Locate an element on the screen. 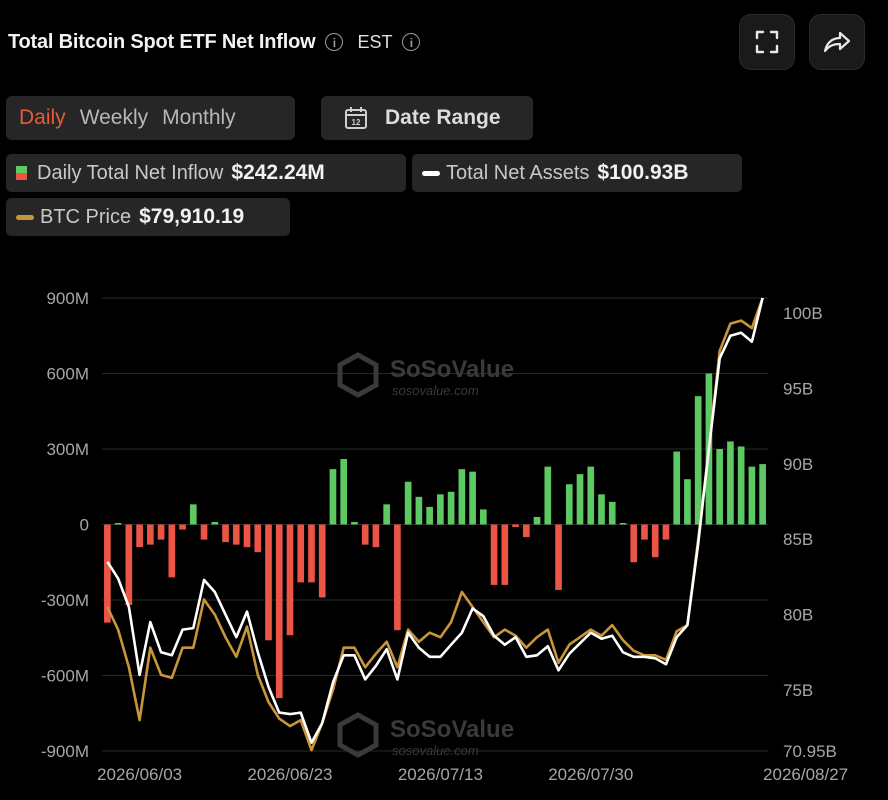 The width and height of the screenshot is (888, 800). fullscreen-icon is located at coordinates (767, 42).